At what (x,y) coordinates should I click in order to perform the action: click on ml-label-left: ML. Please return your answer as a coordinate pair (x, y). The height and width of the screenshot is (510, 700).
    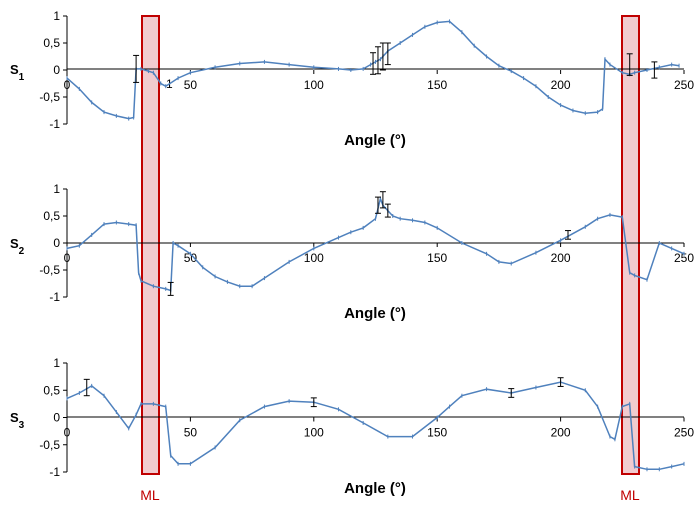
    Looking at the image, I should click on (150, 495).